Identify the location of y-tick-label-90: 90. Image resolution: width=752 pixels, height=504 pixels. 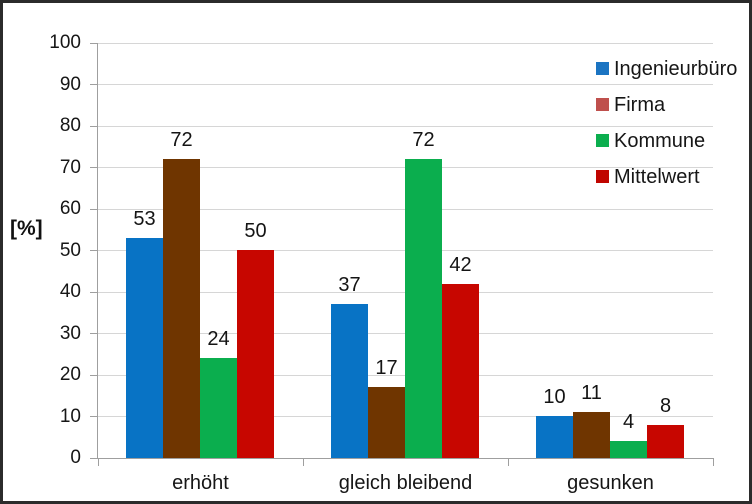
(70, 84).